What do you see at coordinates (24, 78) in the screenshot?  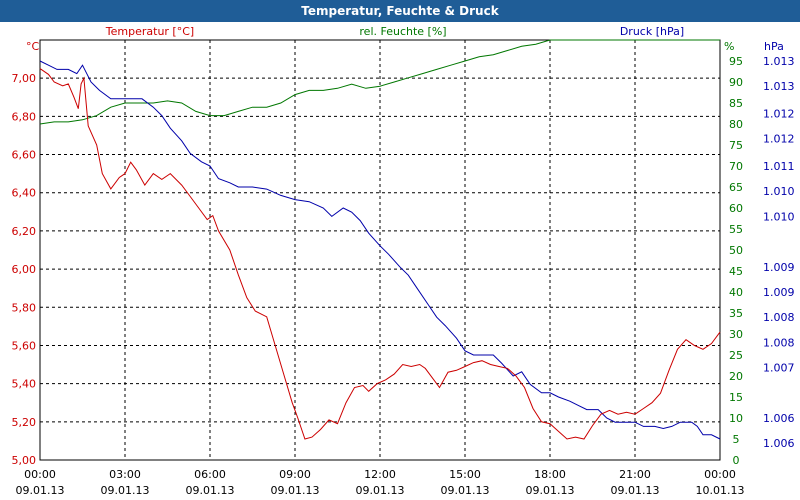 I see `temperature-tick-label: 7,00` at bounding box center [24, 78].